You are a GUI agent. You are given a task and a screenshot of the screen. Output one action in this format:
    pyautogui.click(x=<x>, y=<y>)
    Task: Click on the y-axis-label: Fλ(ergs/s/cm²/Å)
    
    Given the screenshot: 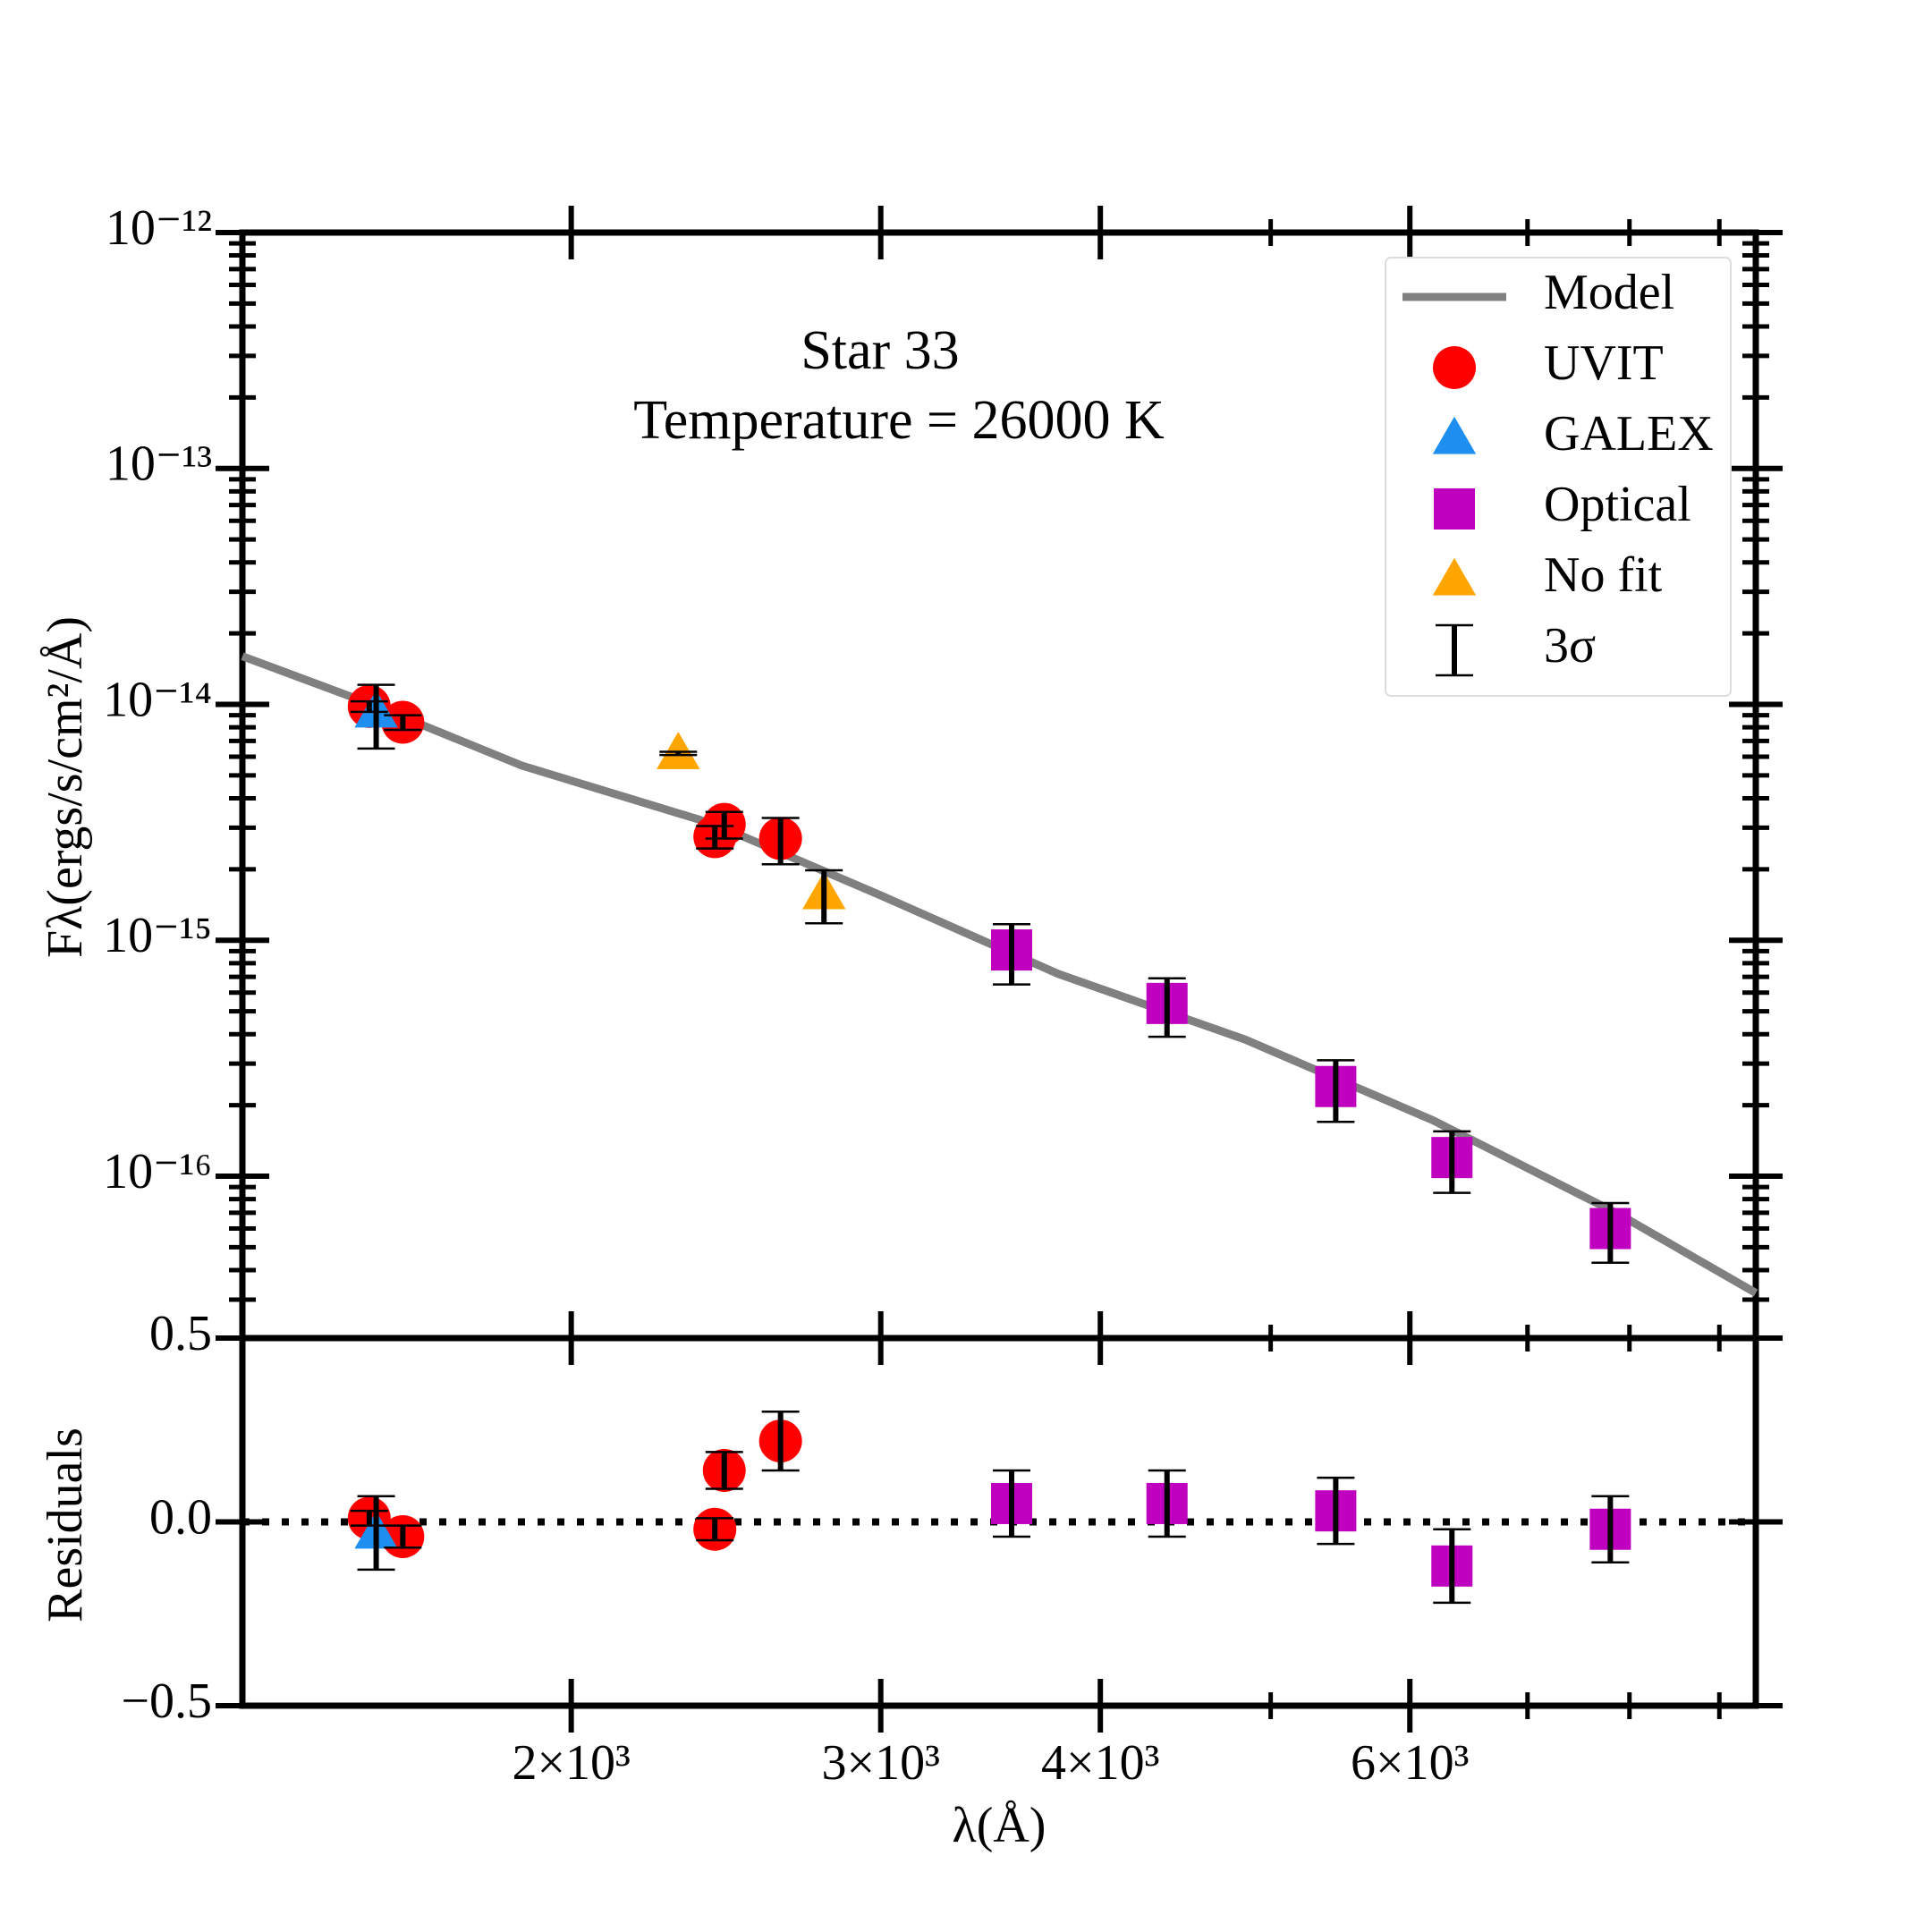 What is the action you would take?
    pyautogui.click(x=65, y=787)
    